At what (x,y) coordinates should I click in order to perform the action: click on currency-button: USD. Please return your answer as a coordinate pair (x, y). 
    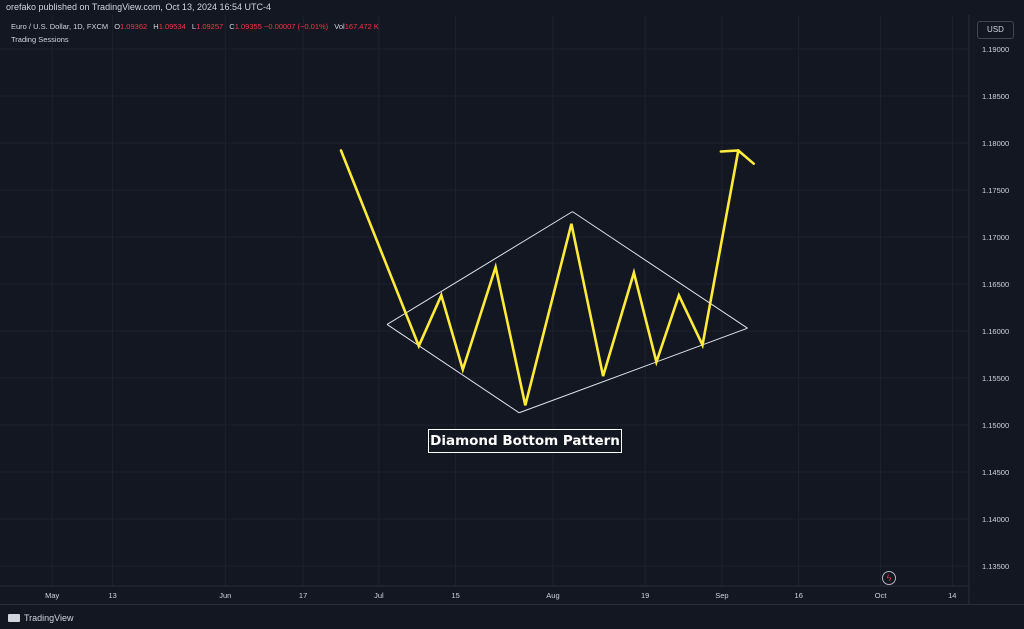
    Looking at the image, I should click on (995, 30).